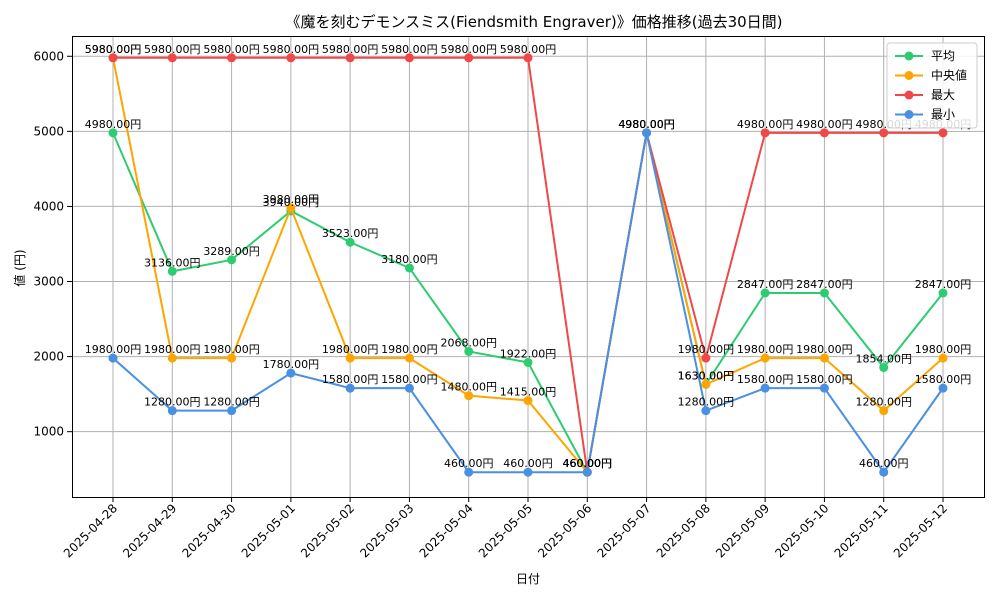  What do you see at coordinates (623, 530) in the screenshot?
I see `x-tick-label: 2025-05-07` at bounding box center [623, 530].